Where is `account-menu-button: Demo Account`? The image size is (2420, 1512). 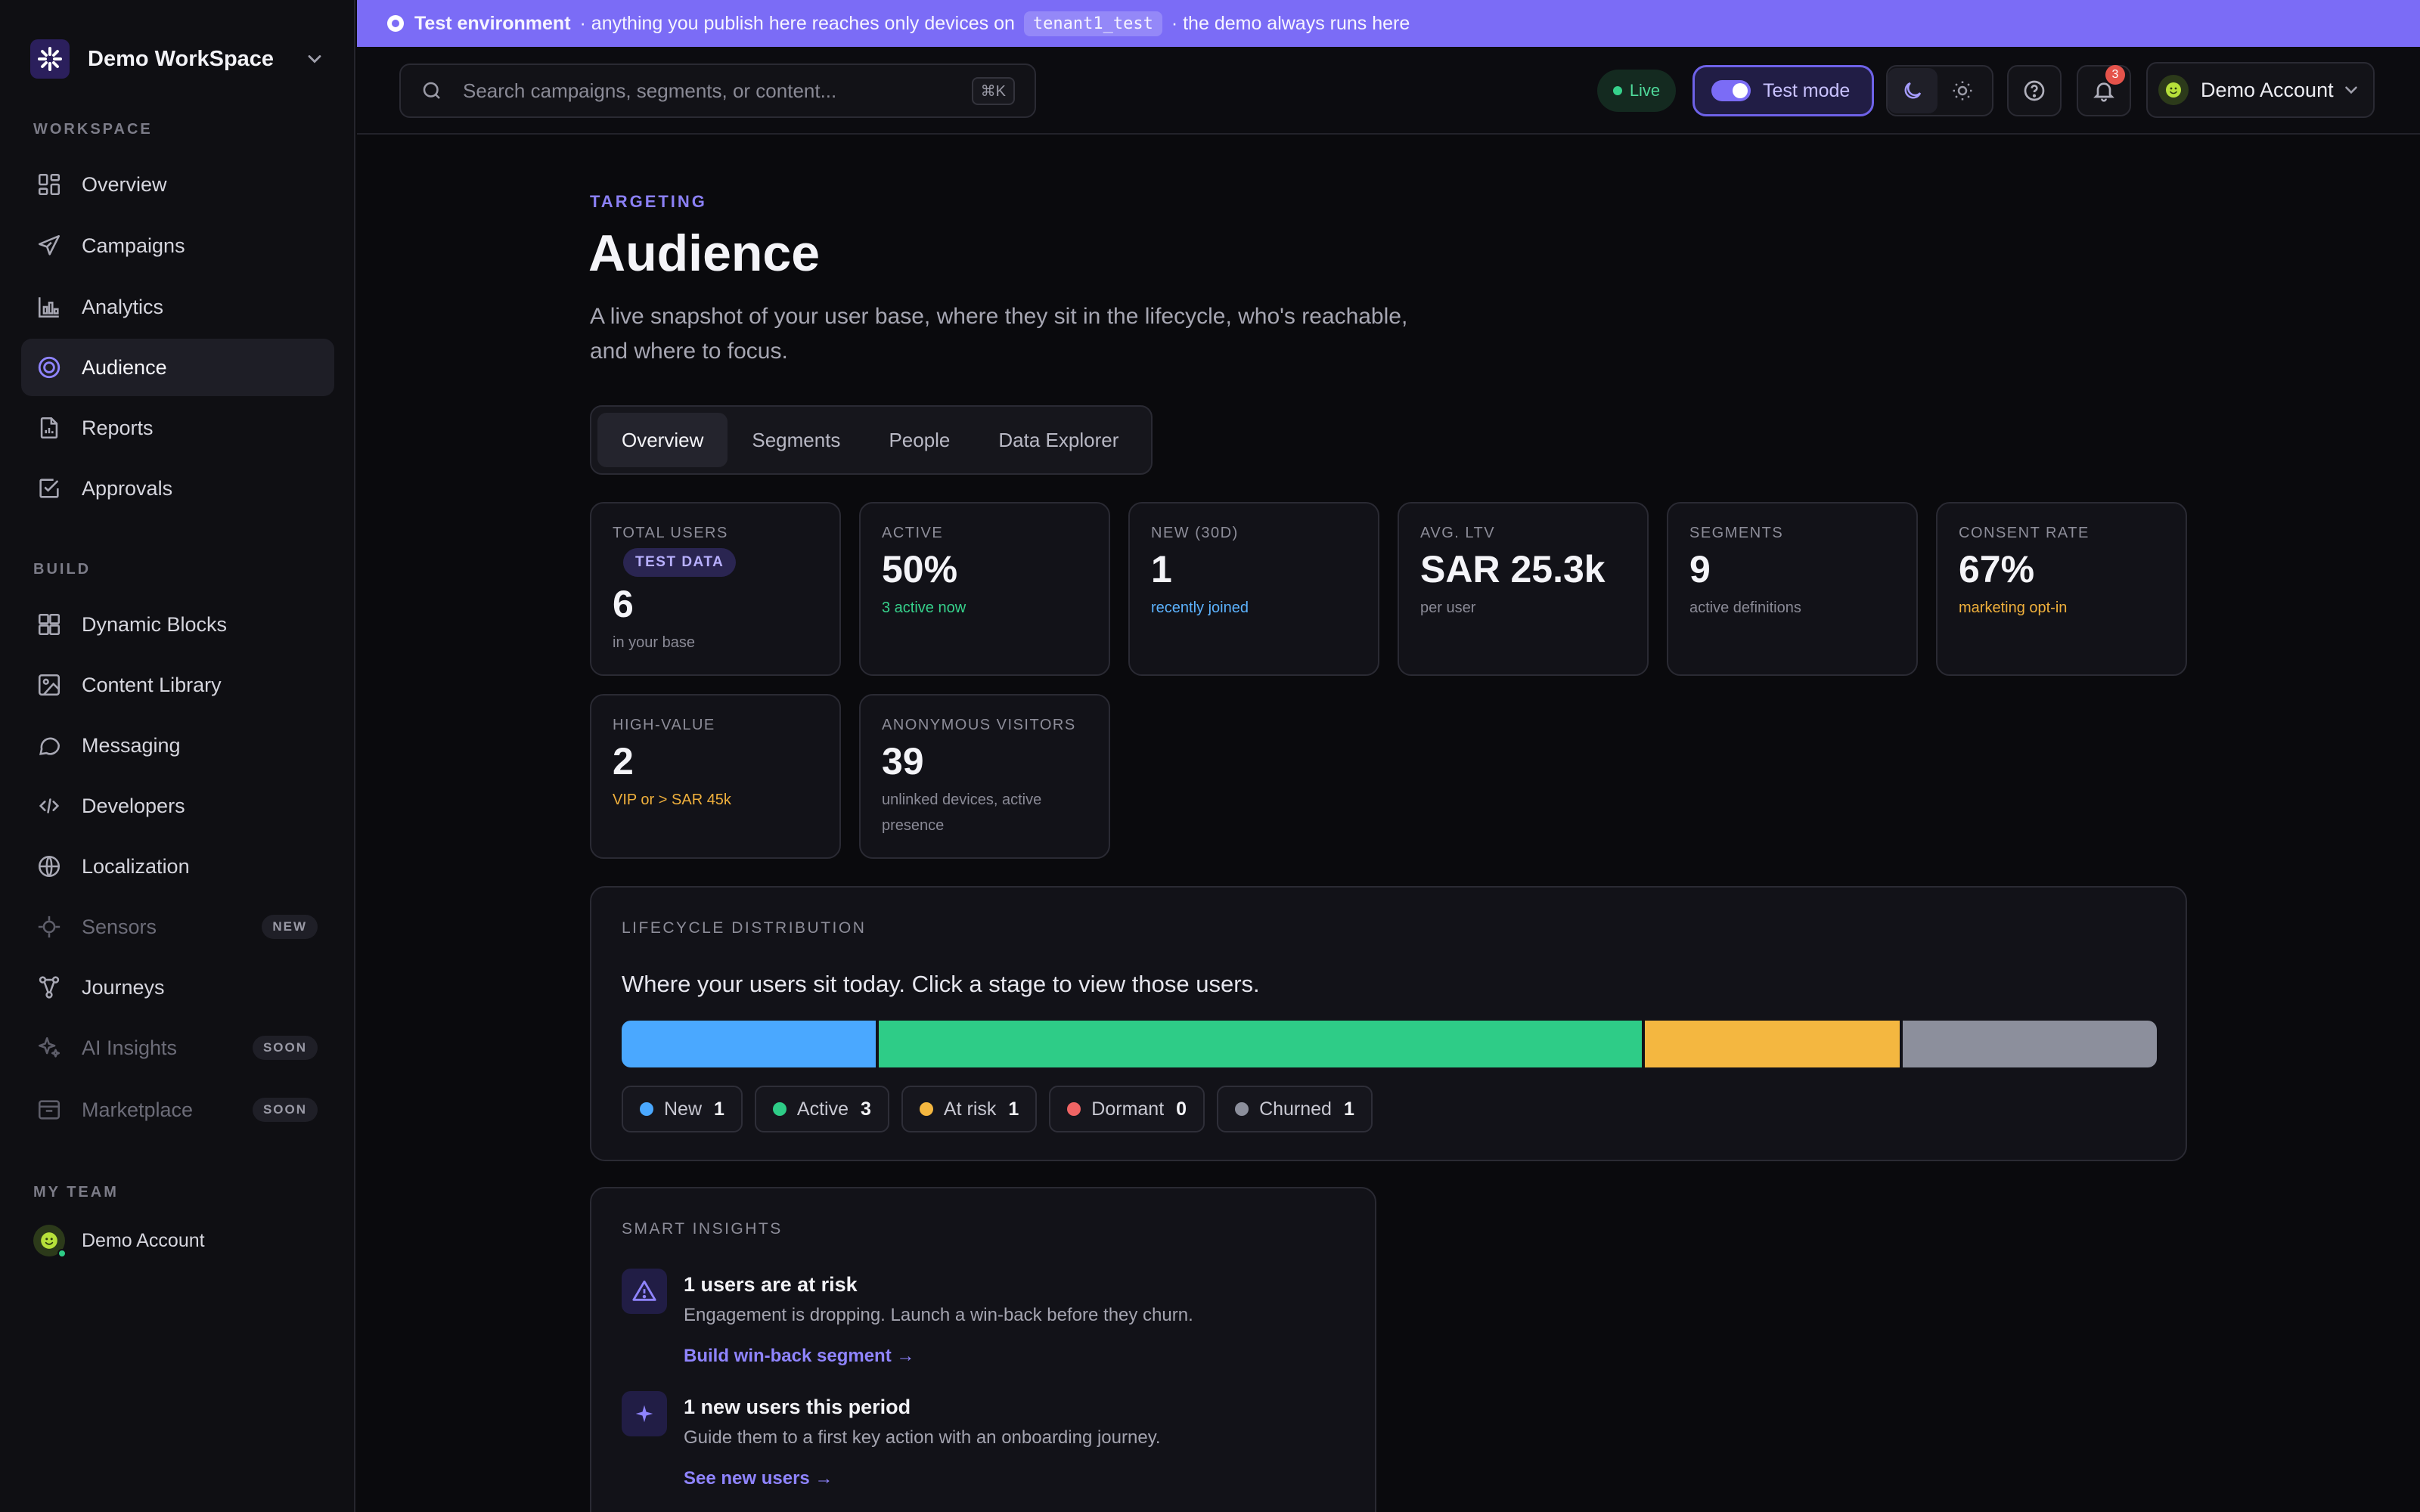
account-menu-button: Demo Account is located at coordinates (2260, 90).